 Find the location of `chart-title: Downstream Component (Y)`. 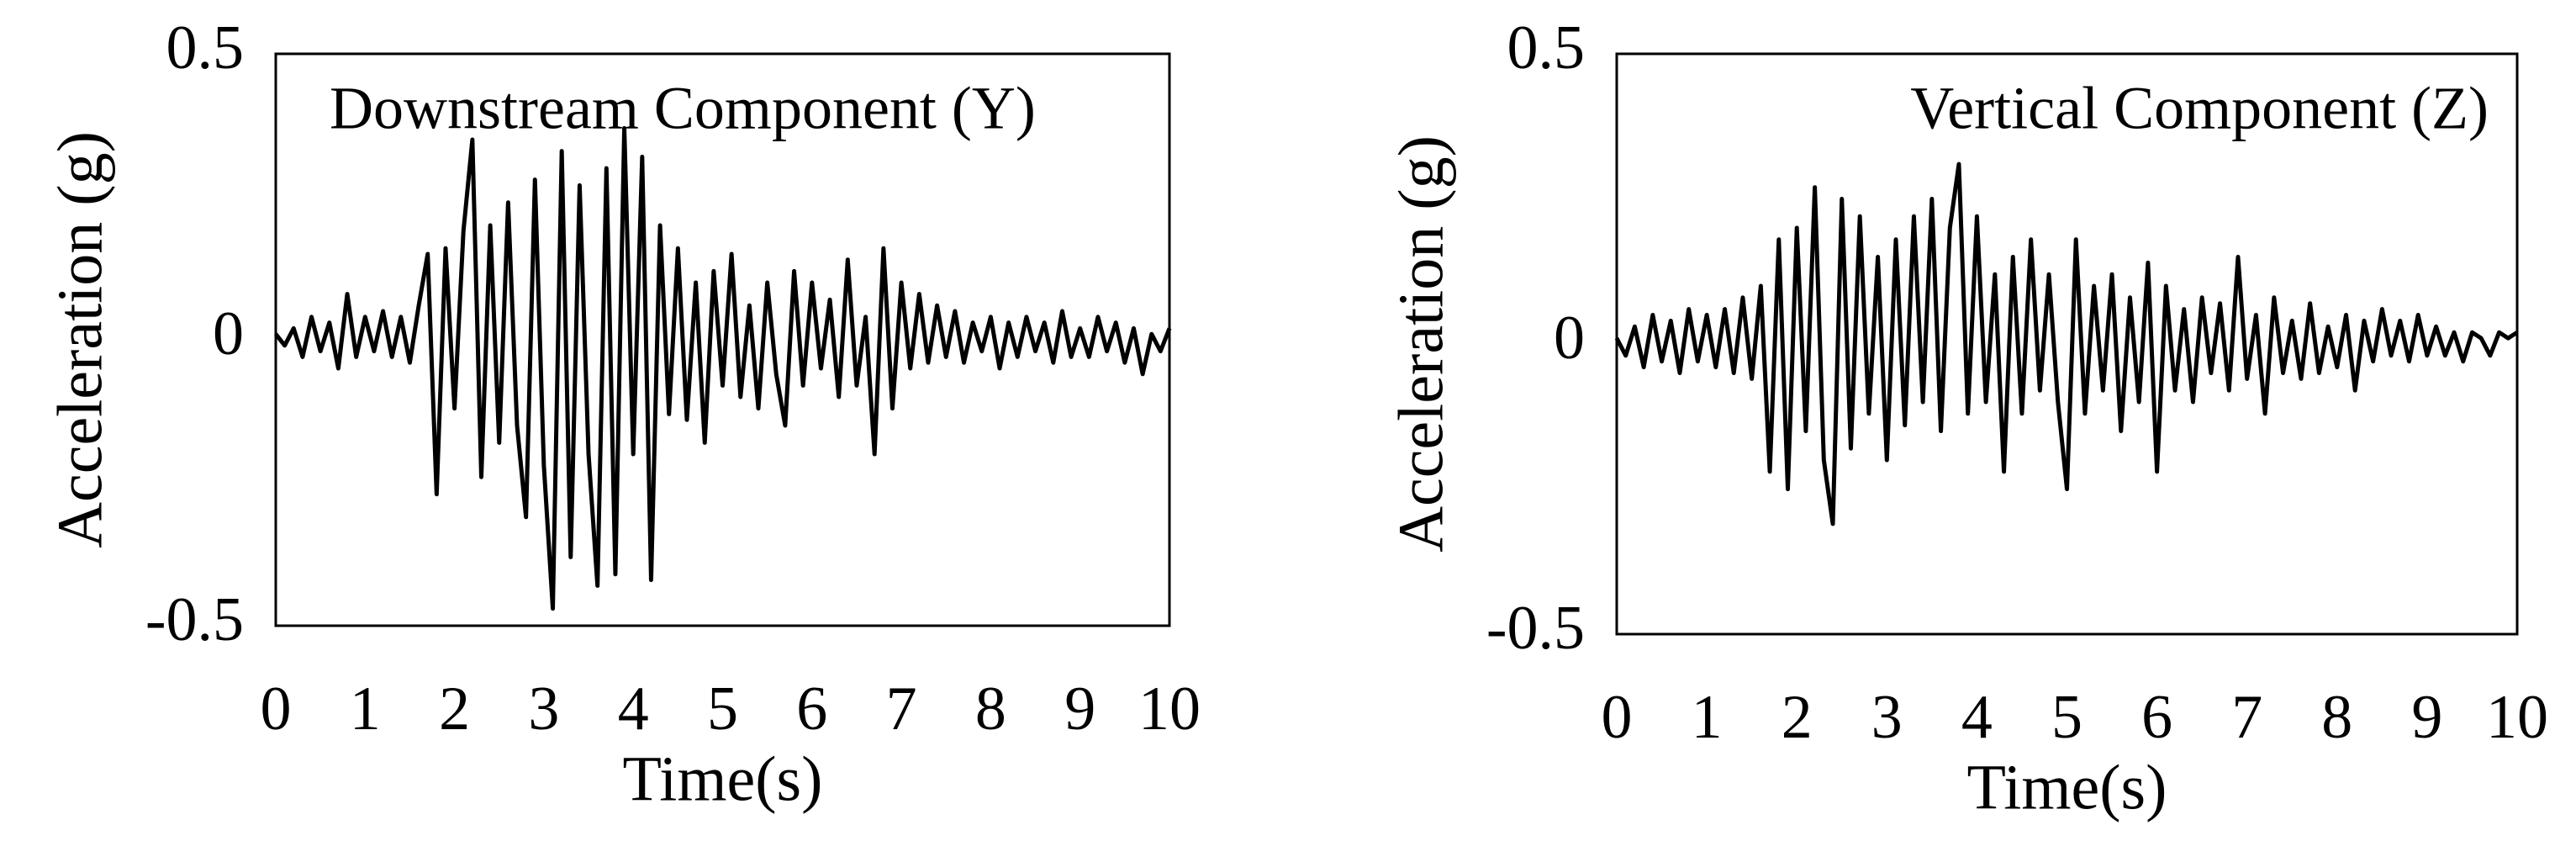

chart-title: Downstream Component (Y) is located at coordinates (683, 109).